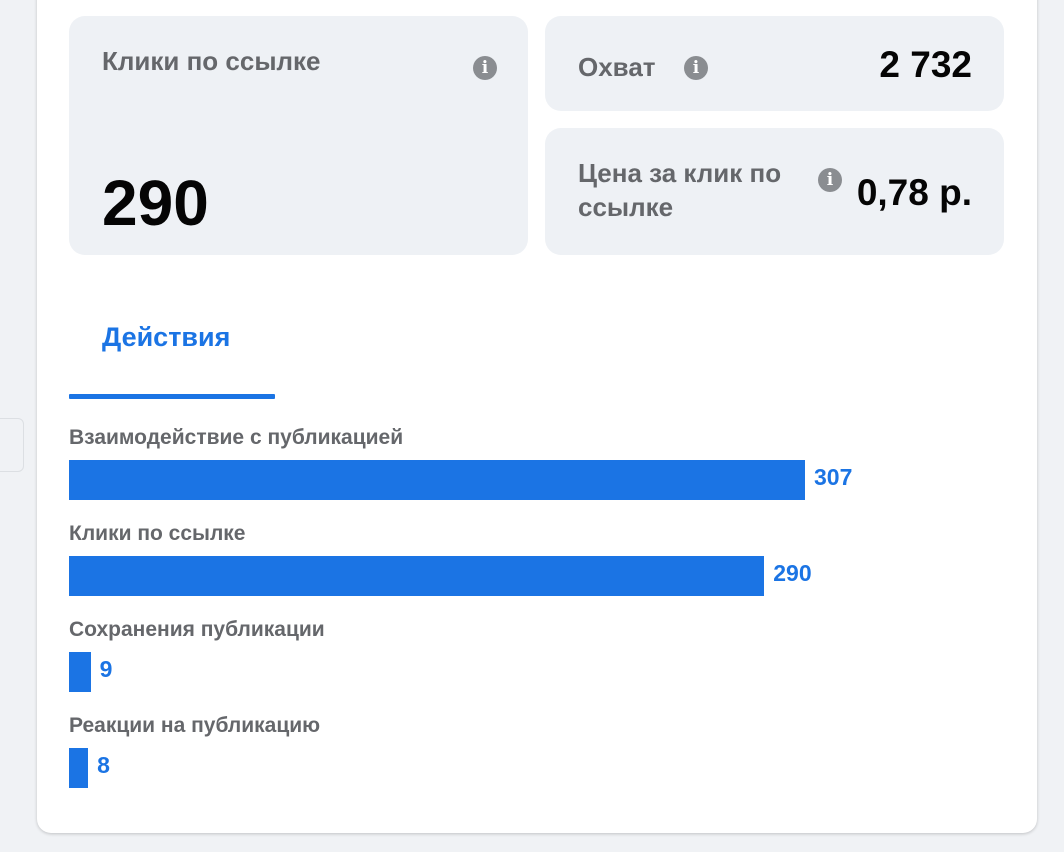 The width and height of the screenshot is (1064, 852). I want to click on tab-active-indicator, so click(172, 396).